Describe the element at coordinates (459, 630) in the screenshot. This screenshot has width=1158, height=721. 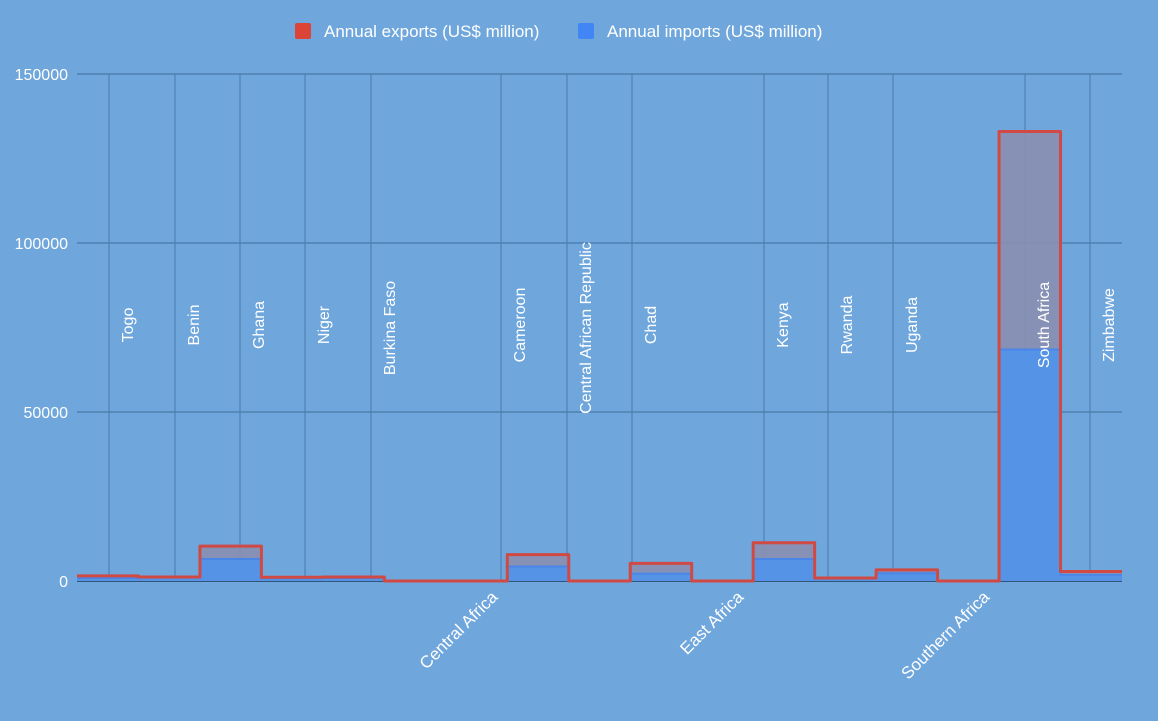
I see `x-tick-label: Central Africa` at that location.